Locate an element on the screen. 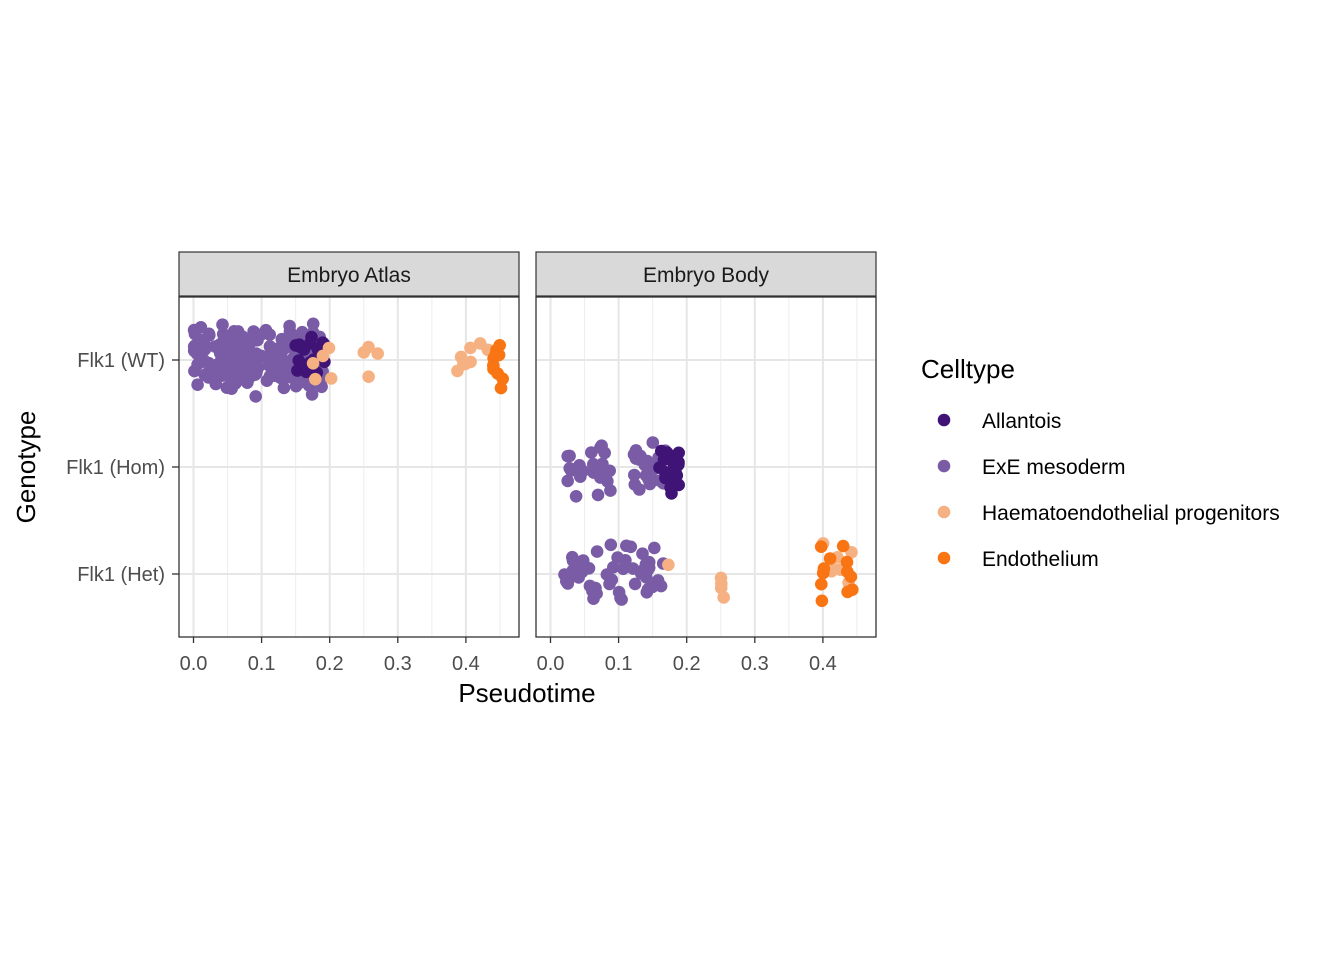 This screenshot has width=1344, height=960. legend-entry: Endothelium is located at coordinates (1018, 559).